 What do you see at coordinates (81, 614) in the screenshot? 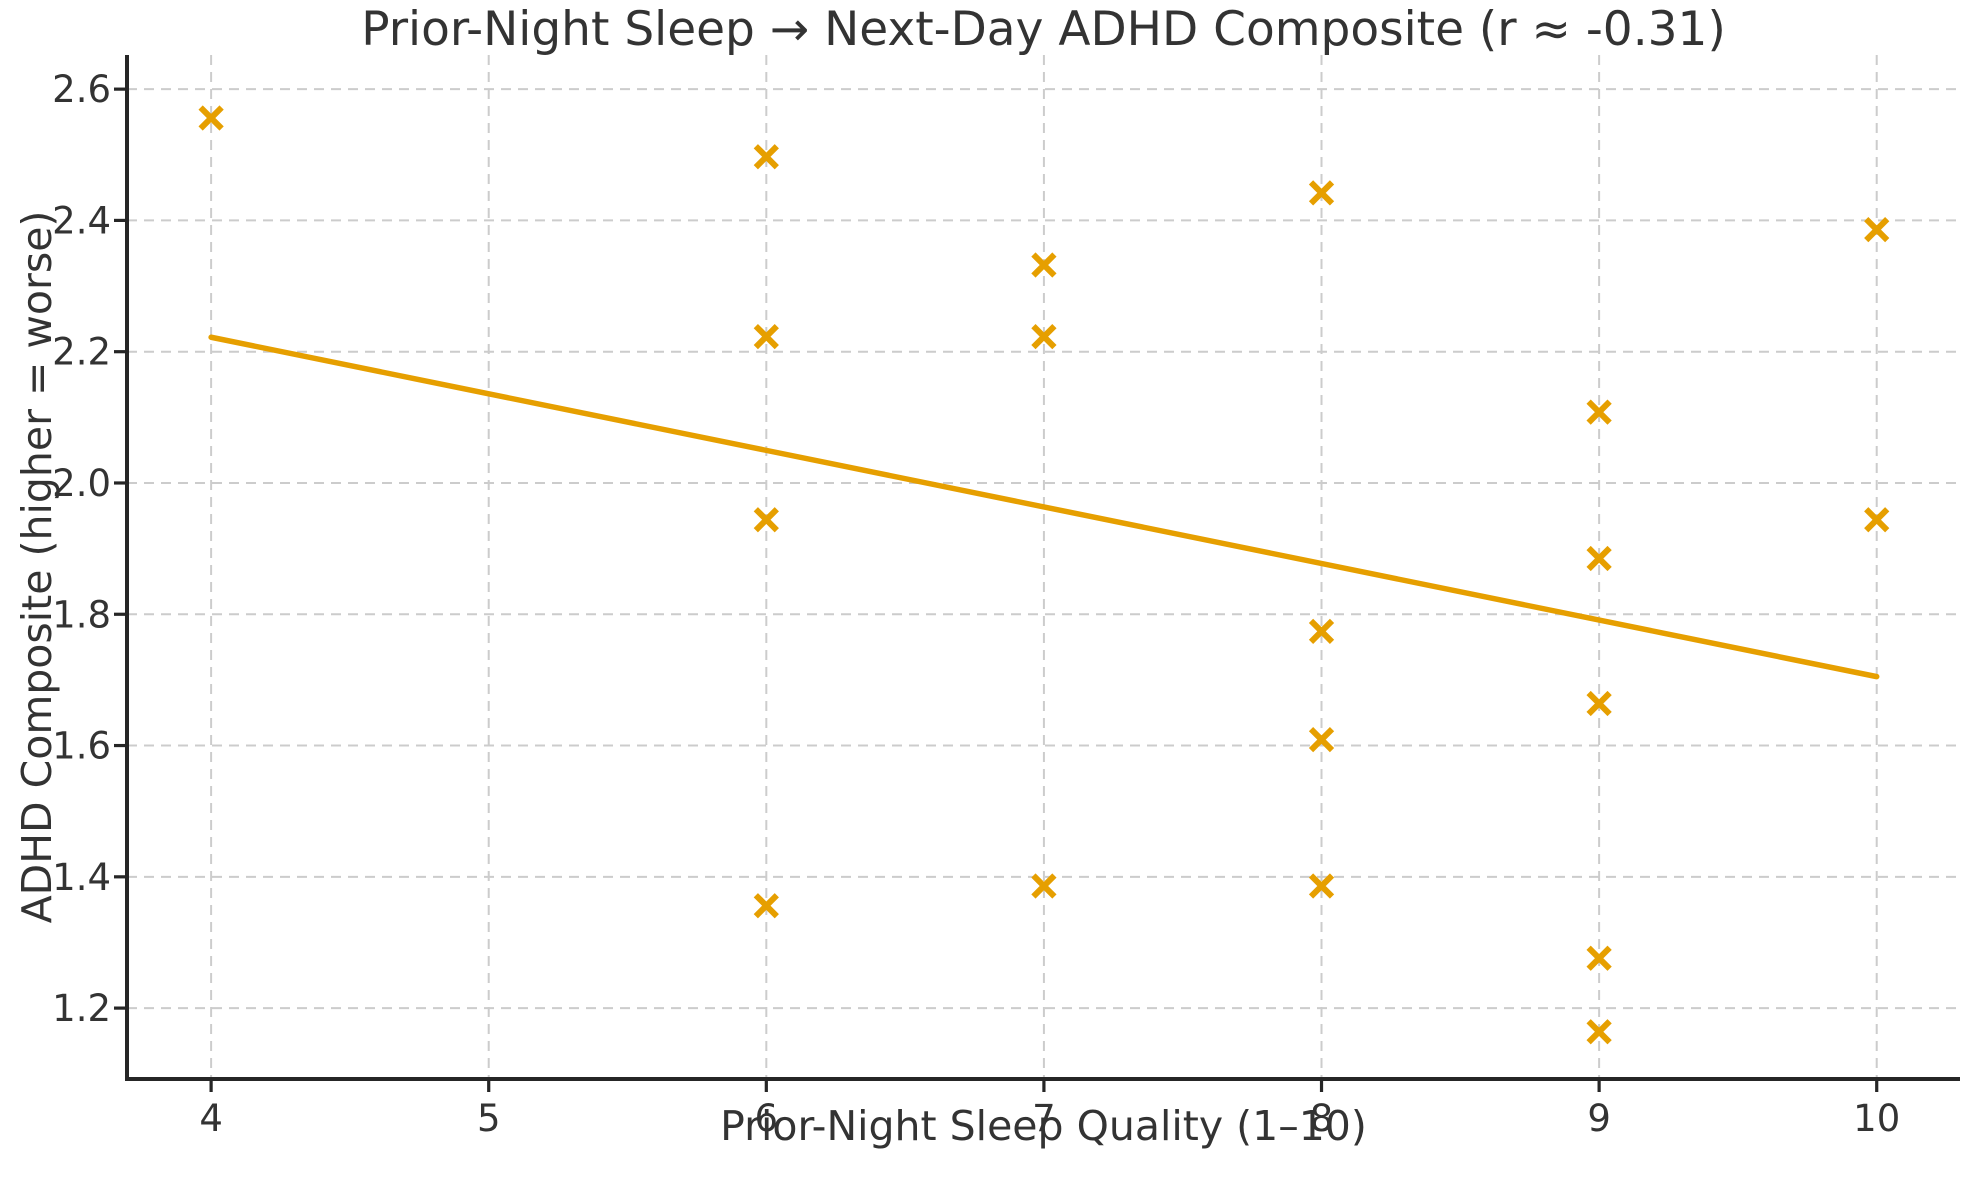
I see `y-tick-label: 1.8` at bounding box center [81, 614].